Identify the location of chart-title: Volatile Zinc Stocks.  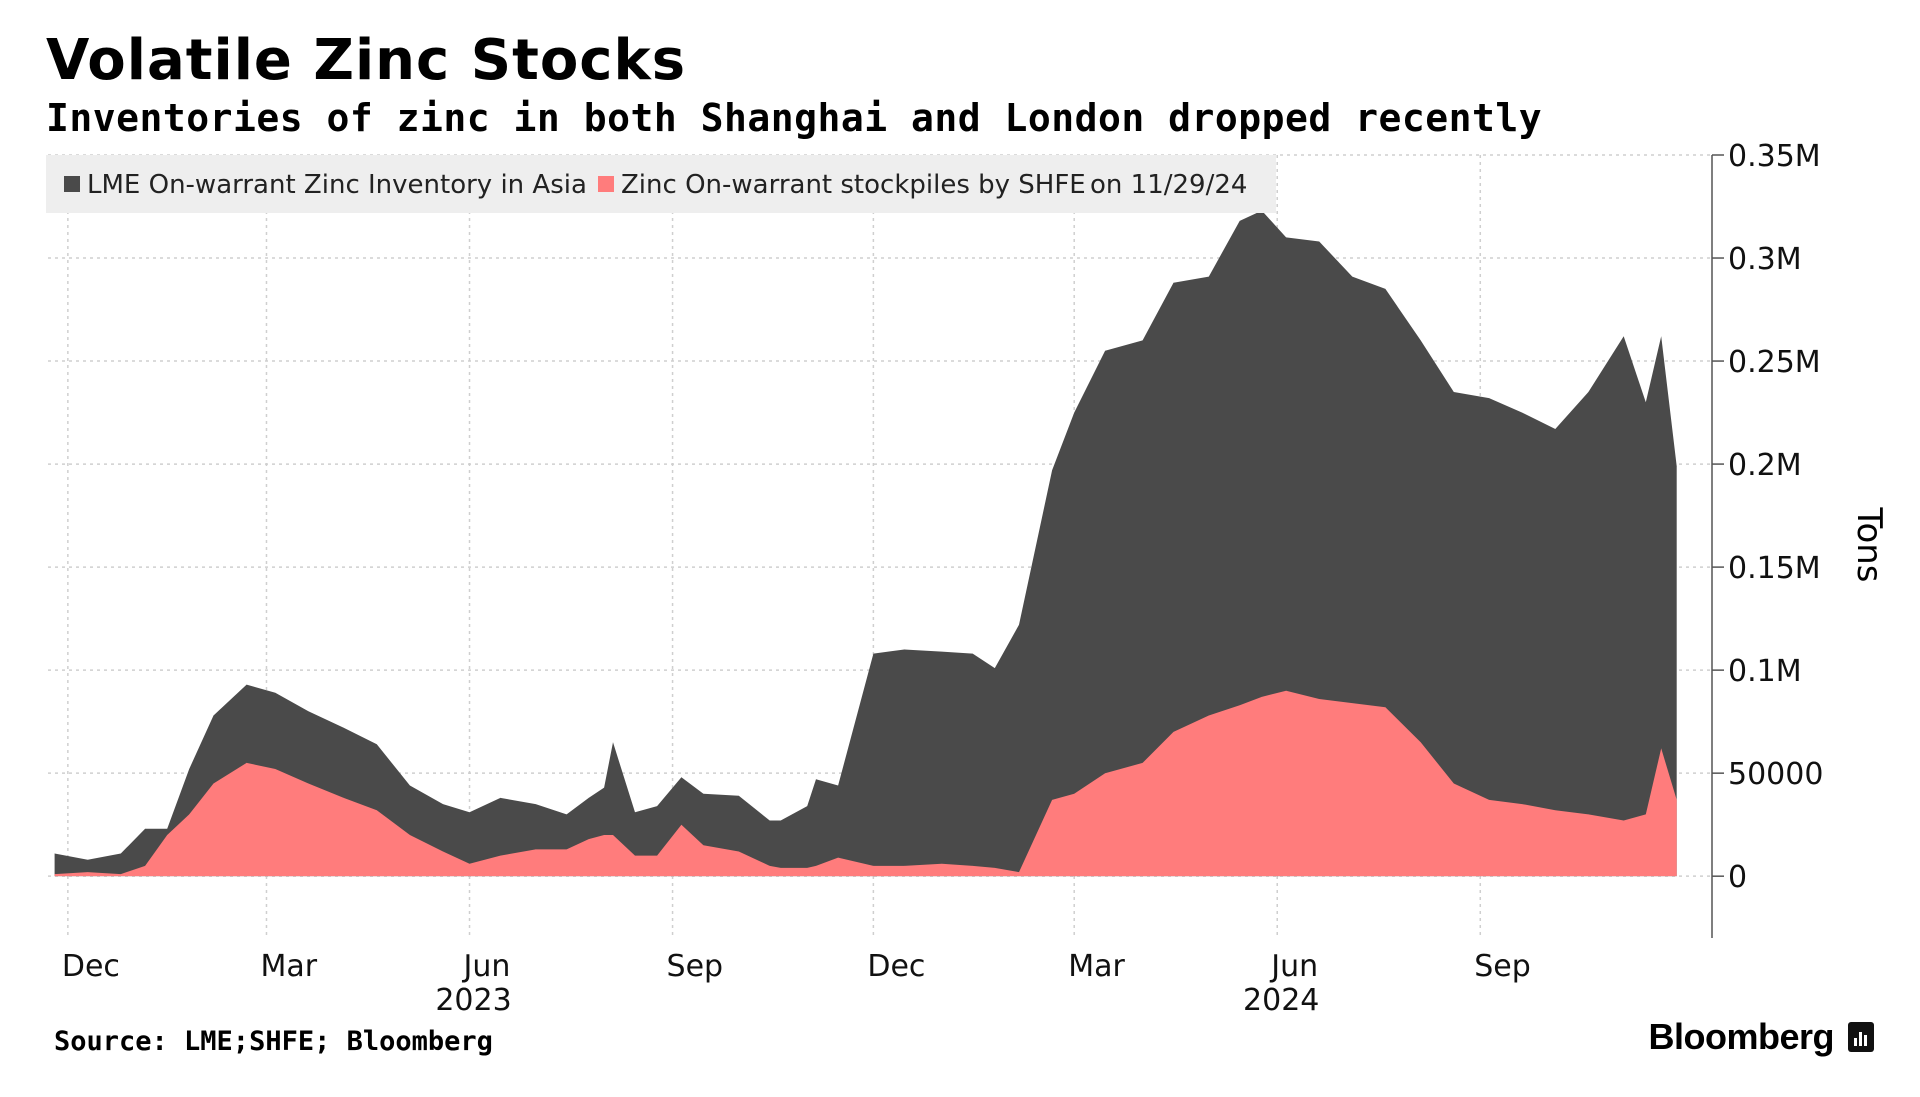
(366, 60).